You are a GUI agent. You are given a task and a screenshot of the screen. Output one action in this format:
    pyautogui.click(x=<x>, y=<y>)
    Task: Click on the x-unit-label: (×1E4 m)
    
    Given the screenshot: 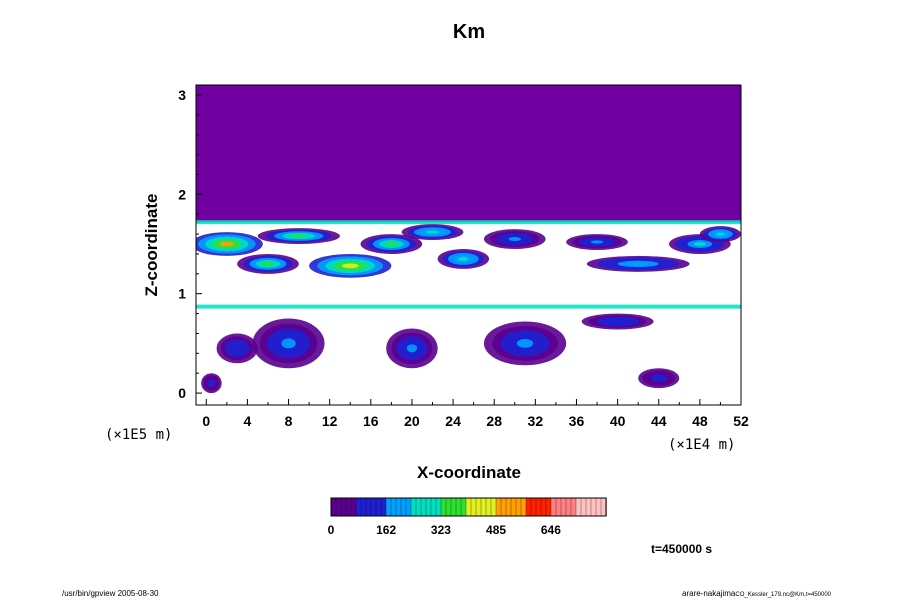 What is the action you would take?
    pyautogui.click(x=701, y=445)
    